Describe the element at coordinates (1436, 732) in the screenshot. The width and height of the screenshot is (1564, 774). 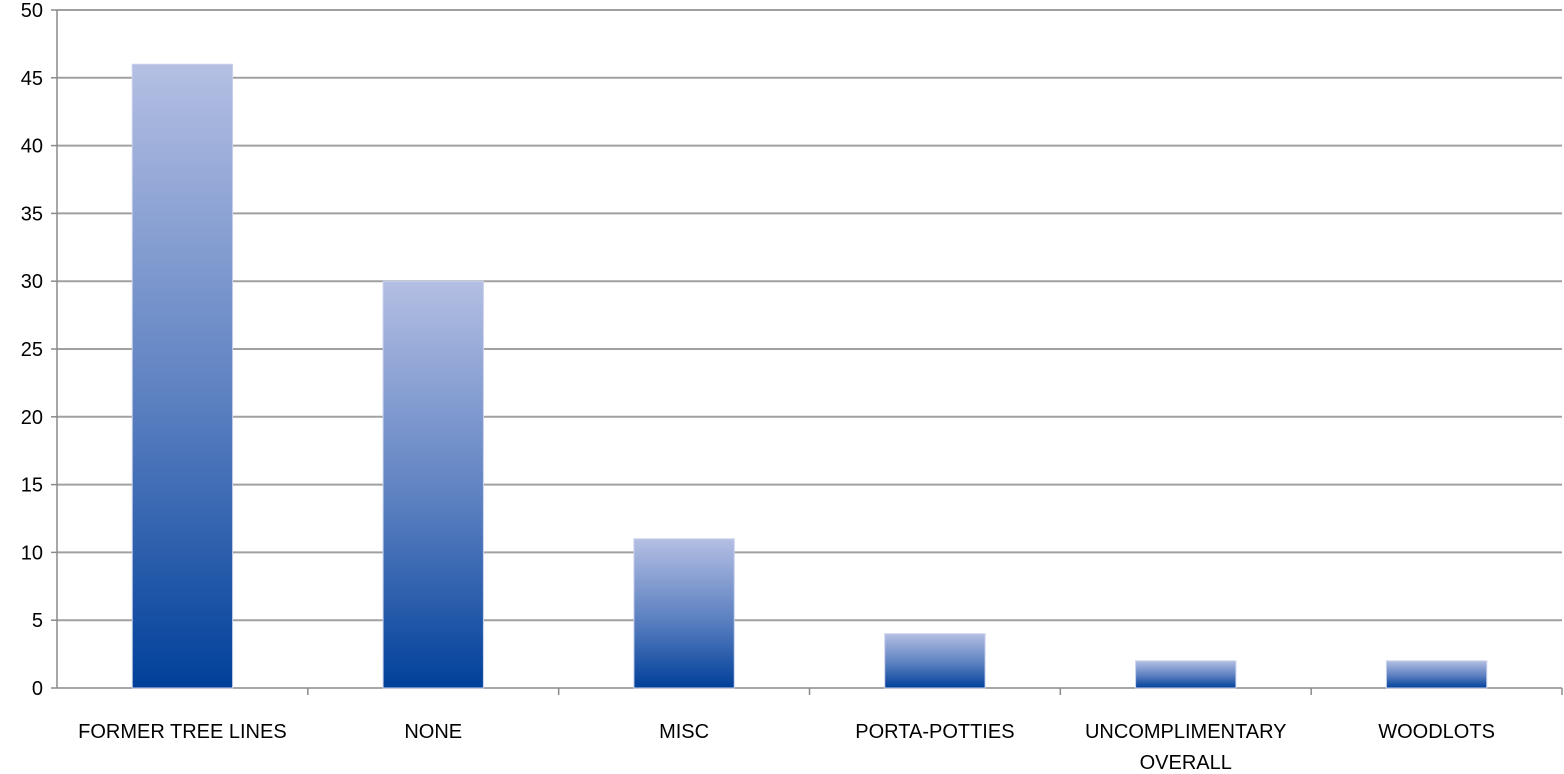
I see `x-category-label: WOODLOTS` at that location.